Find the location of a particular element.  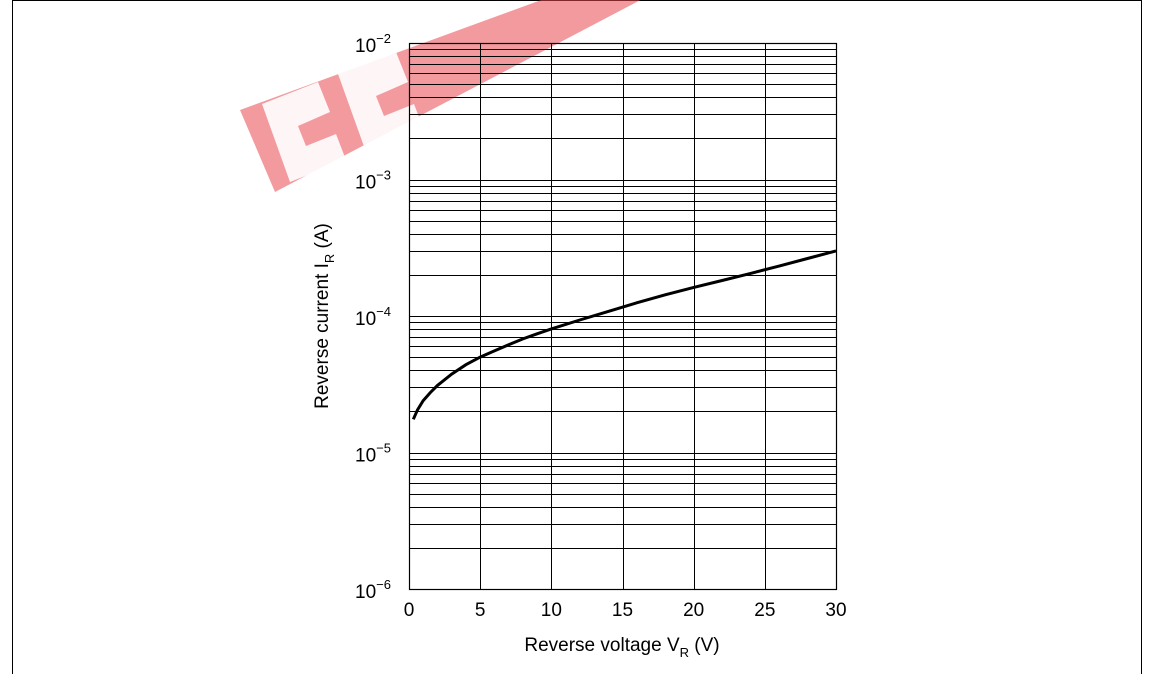

watermark-band is located at coordinates (440, 96).